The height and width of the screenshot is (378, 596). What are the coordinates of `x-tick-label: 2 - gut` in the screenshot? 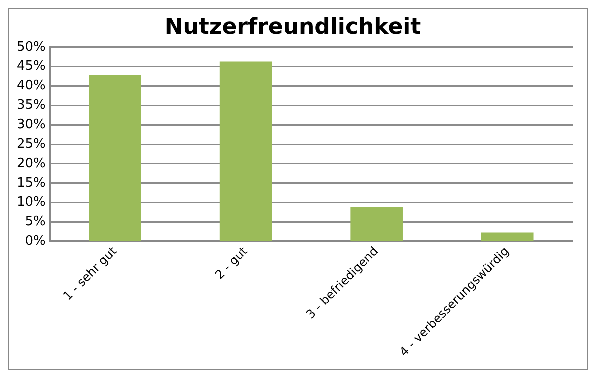 It's located at (231, 263).